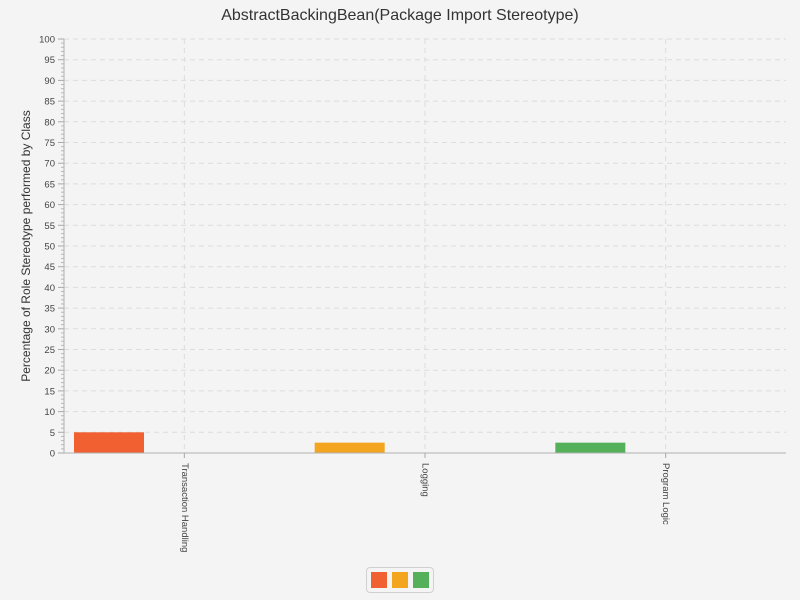  Describe the element at coordinates (49, 267) in the screenshot. I see `y-tick-label: 45` at that location.